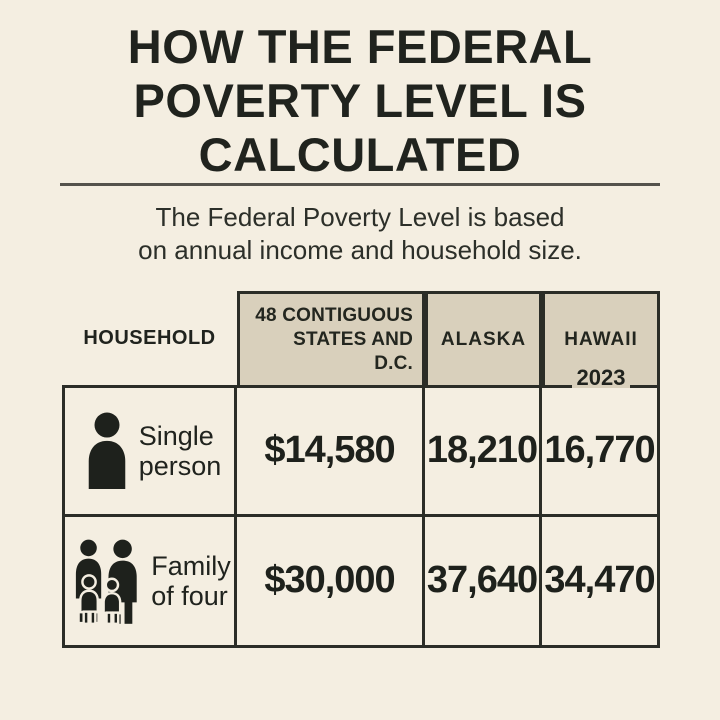  Describe the element at coordinates (149, 337) in the screenshot. I see `column-header-household: HOUSEHOLD` at that location.